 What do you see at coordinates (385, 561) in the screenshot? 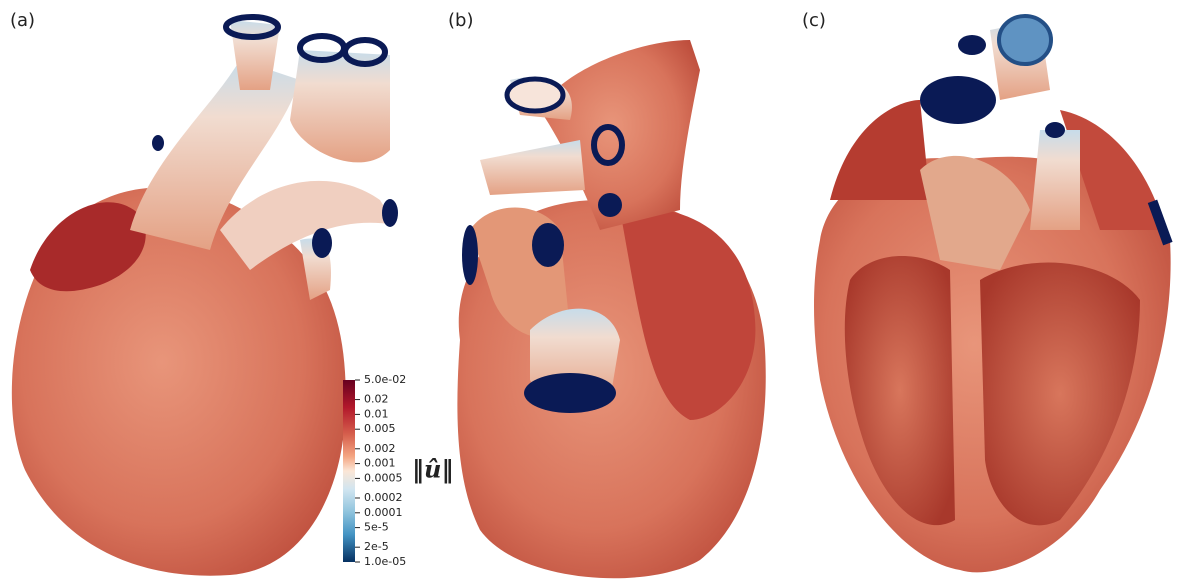
I see `colorbar-tick-label: 1.0e-05` at bounding box center [385, 561].